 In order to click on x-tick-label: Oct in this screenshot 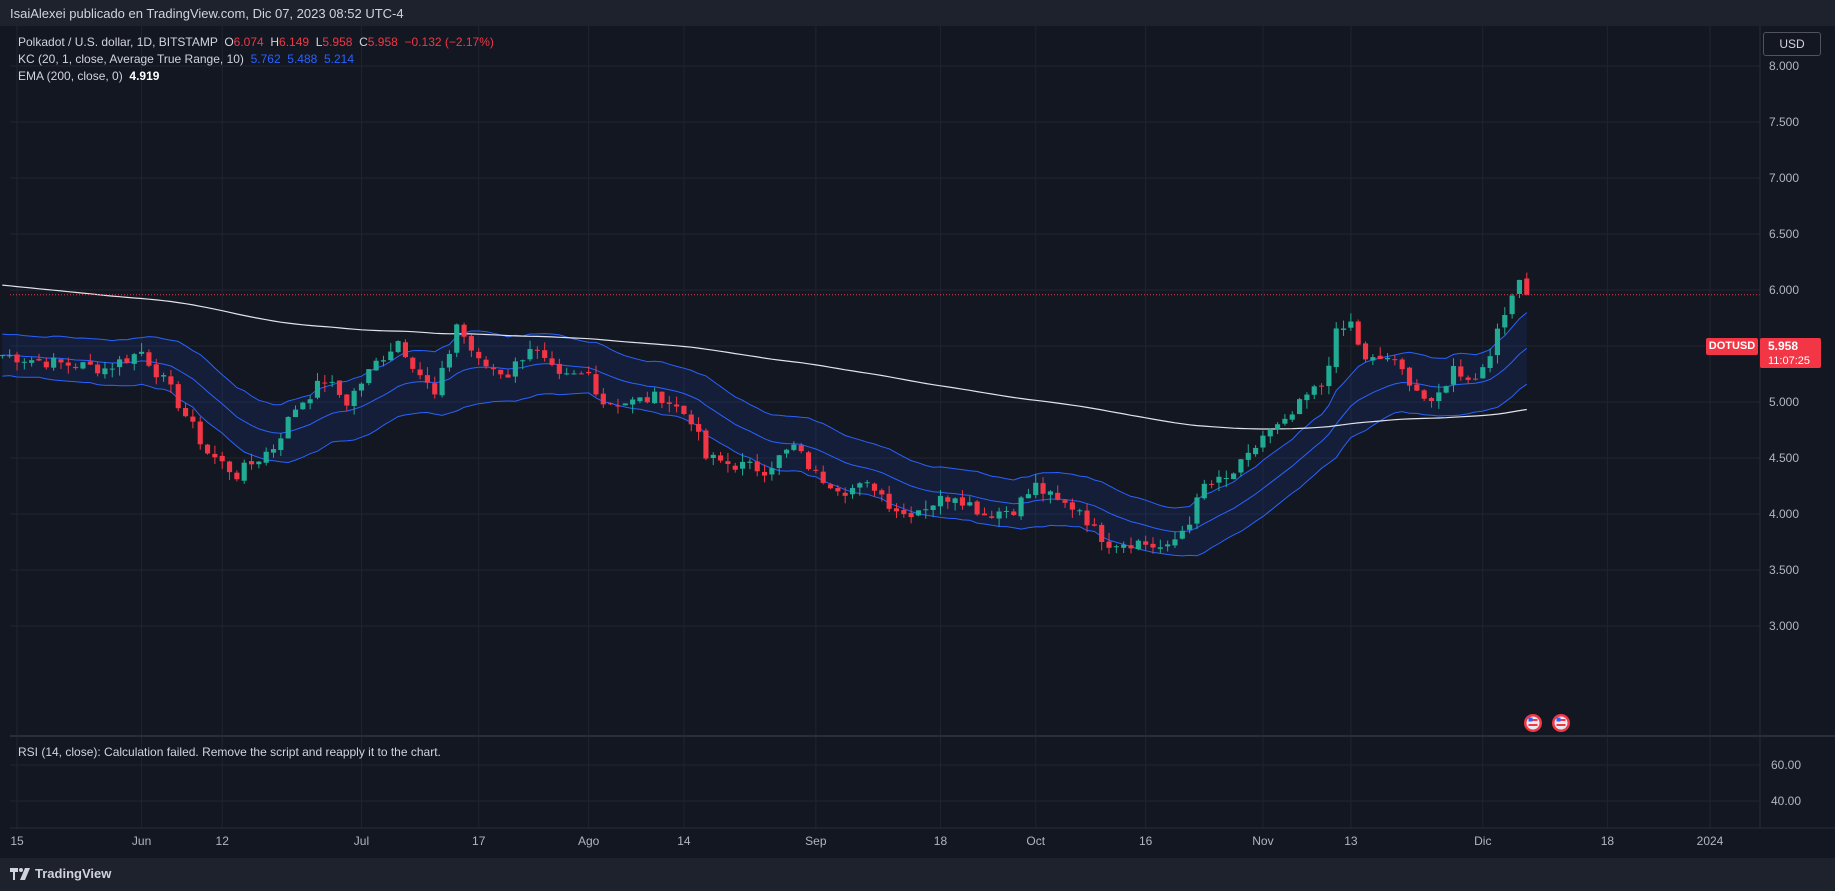, I will do `click(1035, 841)`.